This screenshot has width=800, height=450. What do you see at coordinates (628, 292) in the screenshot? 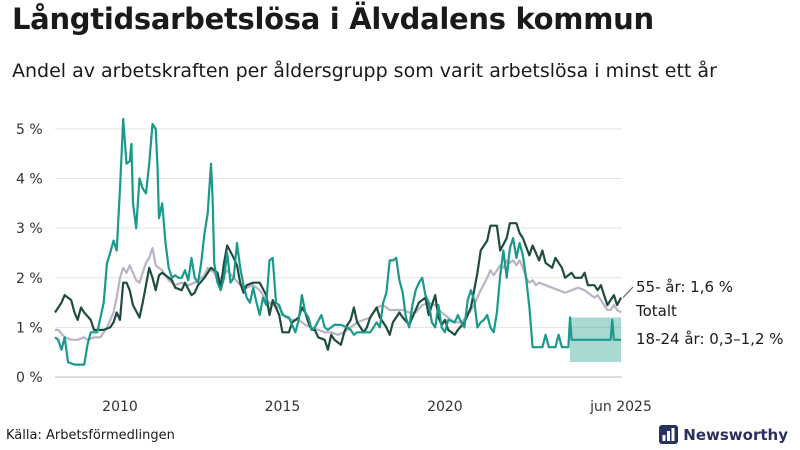
I see `end-label-connector` at bounding box center [628, 292].